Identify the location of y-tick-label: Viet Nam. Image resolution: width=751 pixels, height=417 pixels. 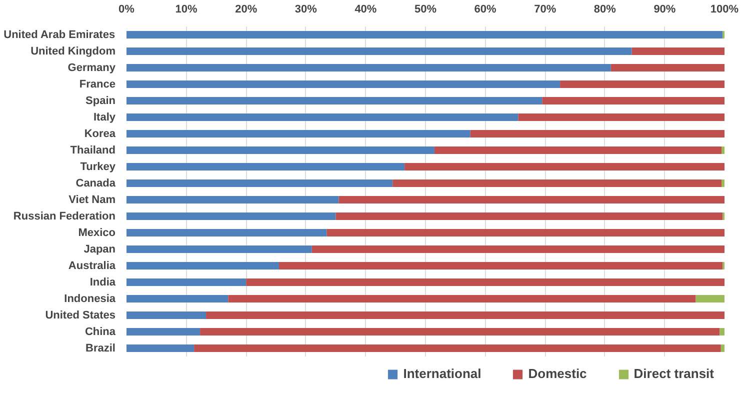
(92, 200).